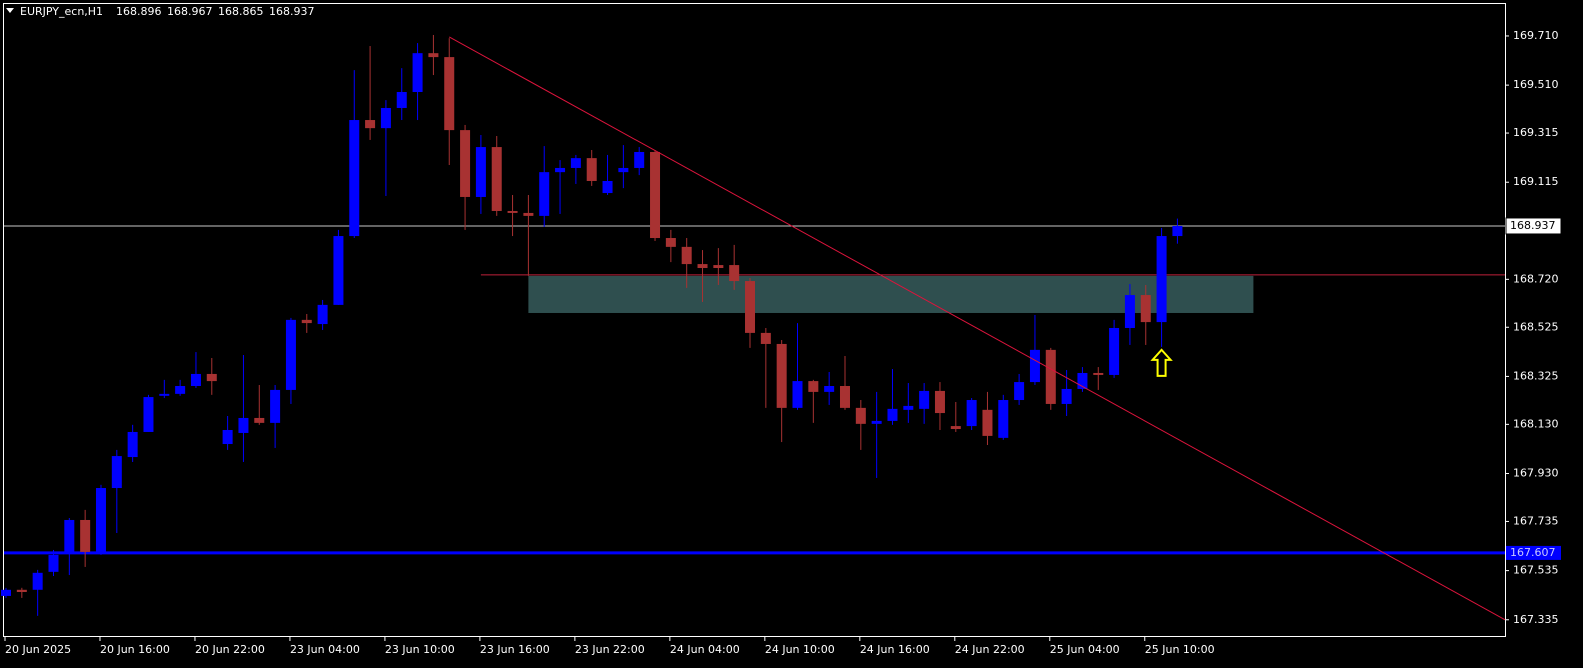 The width and height of the screenshot is (1583, 668). What do you see at coordinates (325, 649) in the screenshot?
I see `x-tick-label: 23 Jun 04:00` at bounding box center [325, 649].